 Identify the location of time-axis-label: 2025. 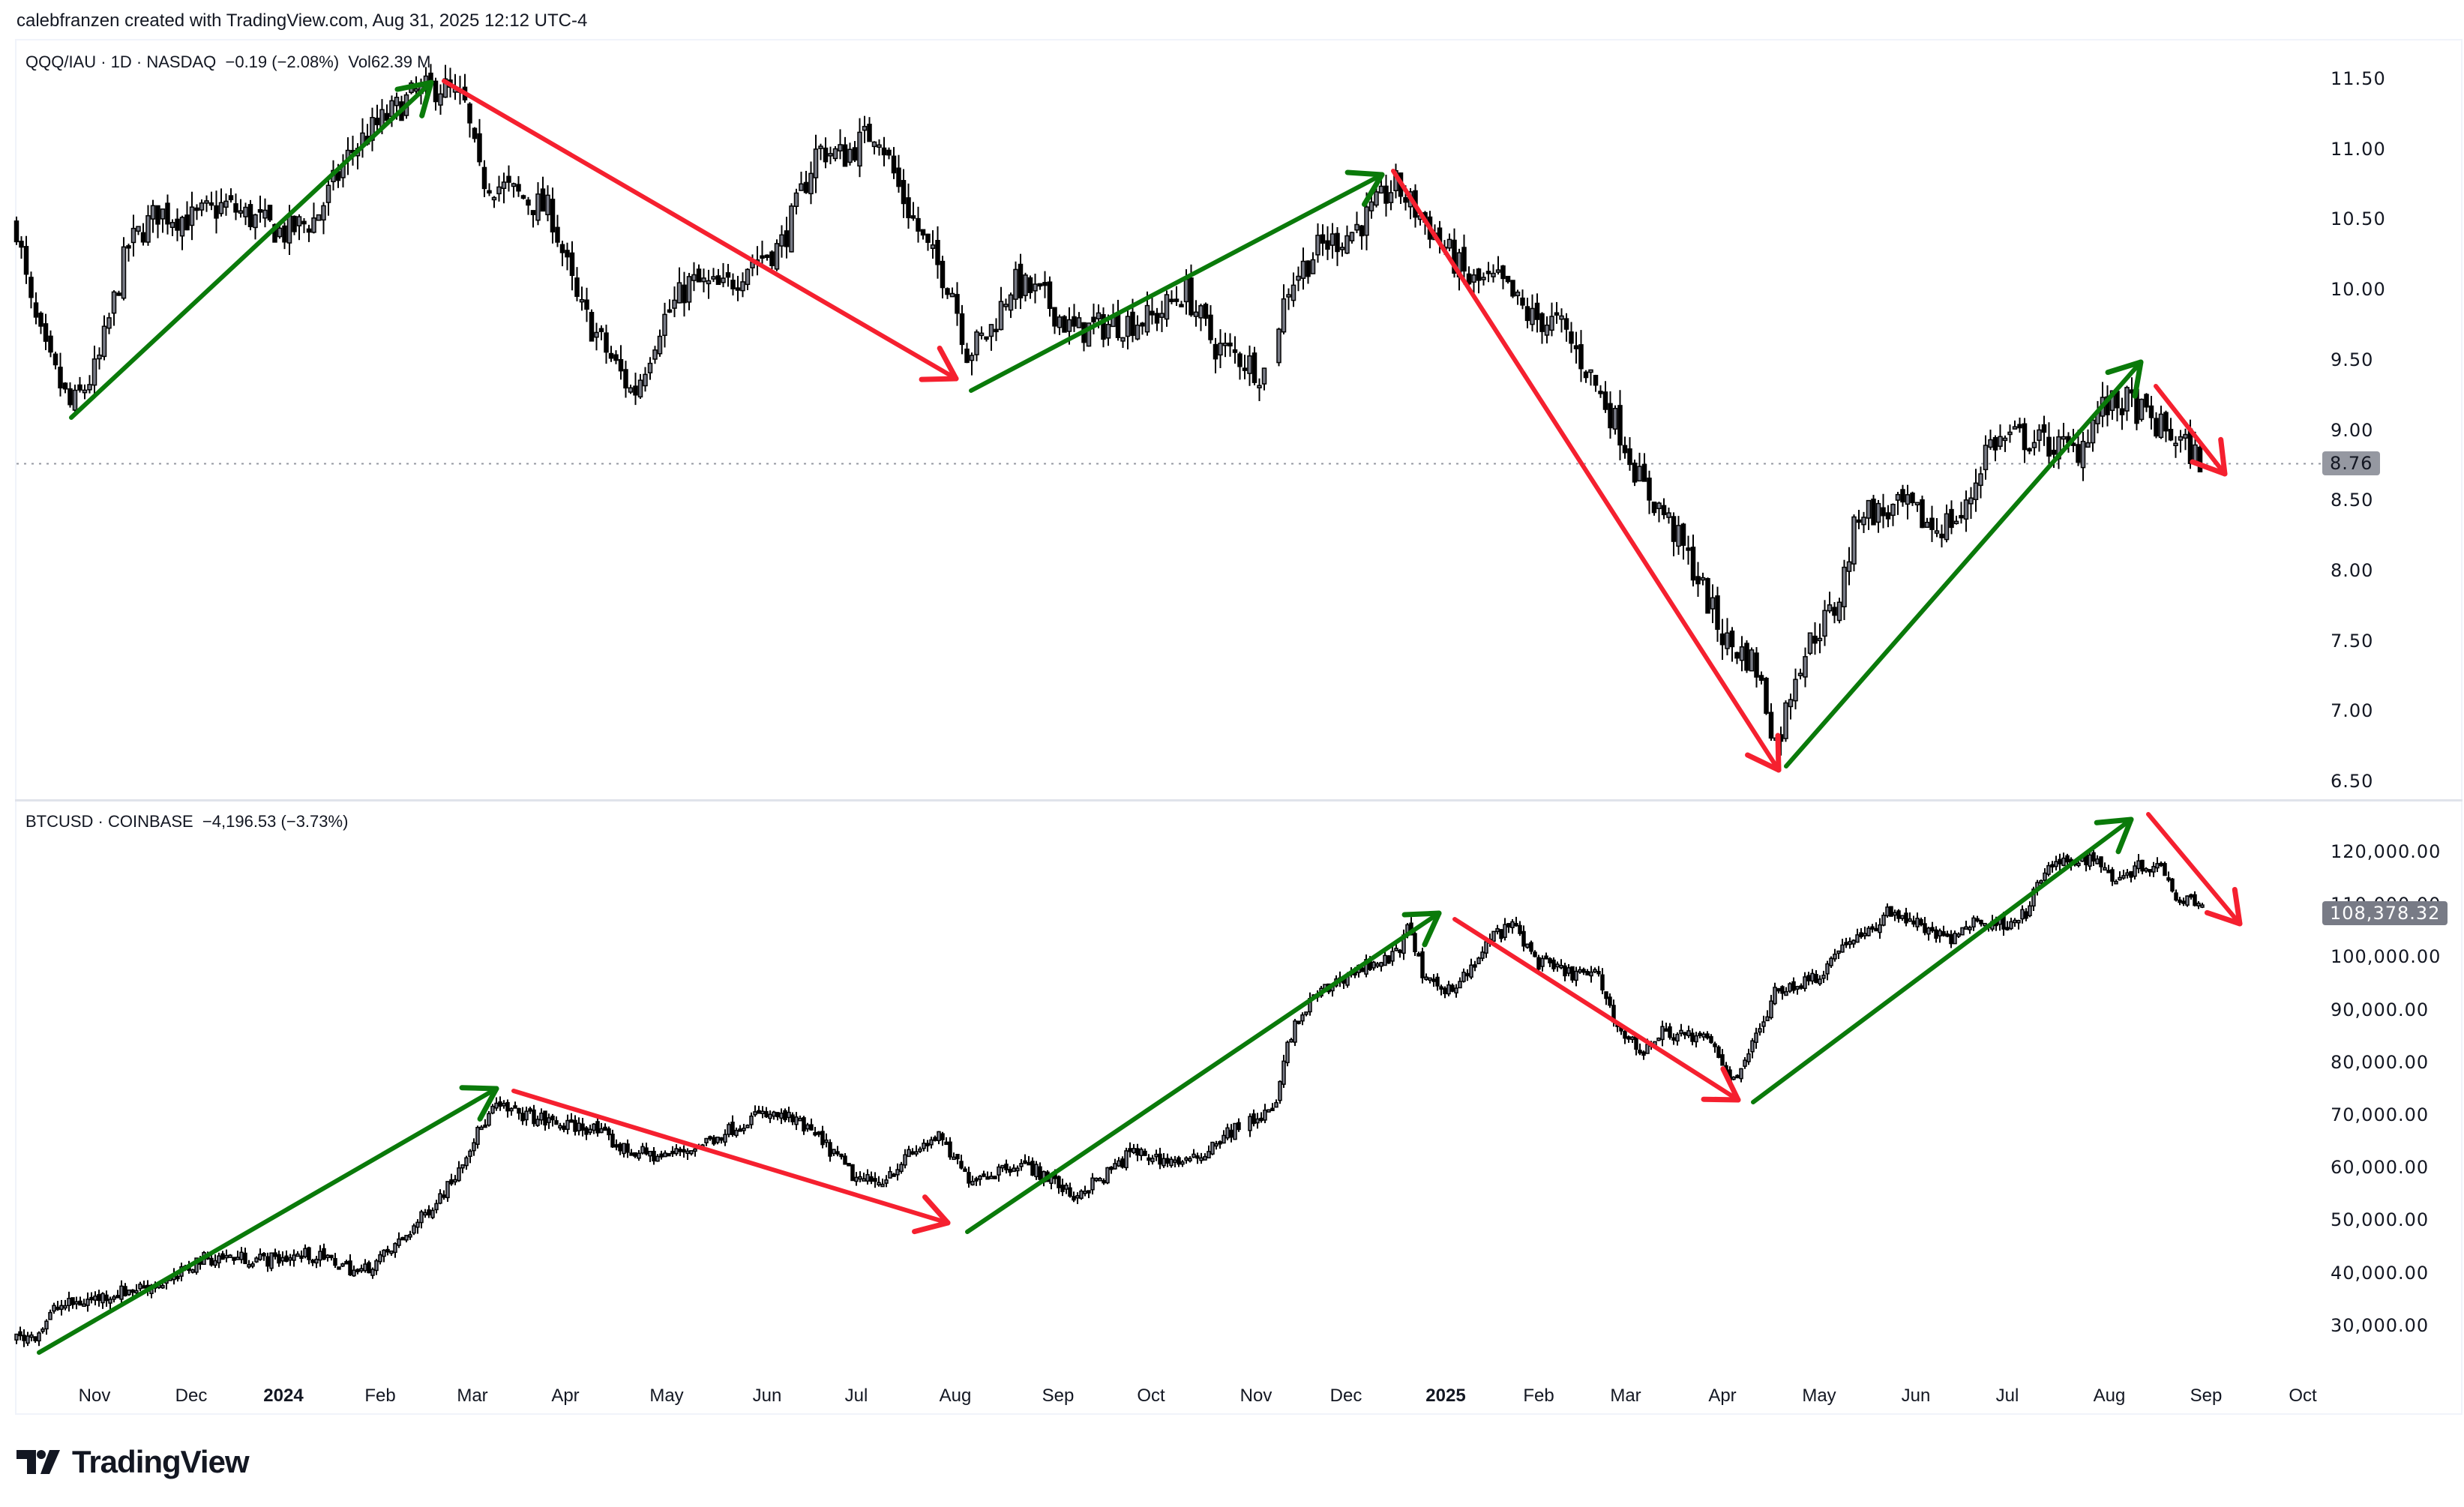
(1445, 1396).